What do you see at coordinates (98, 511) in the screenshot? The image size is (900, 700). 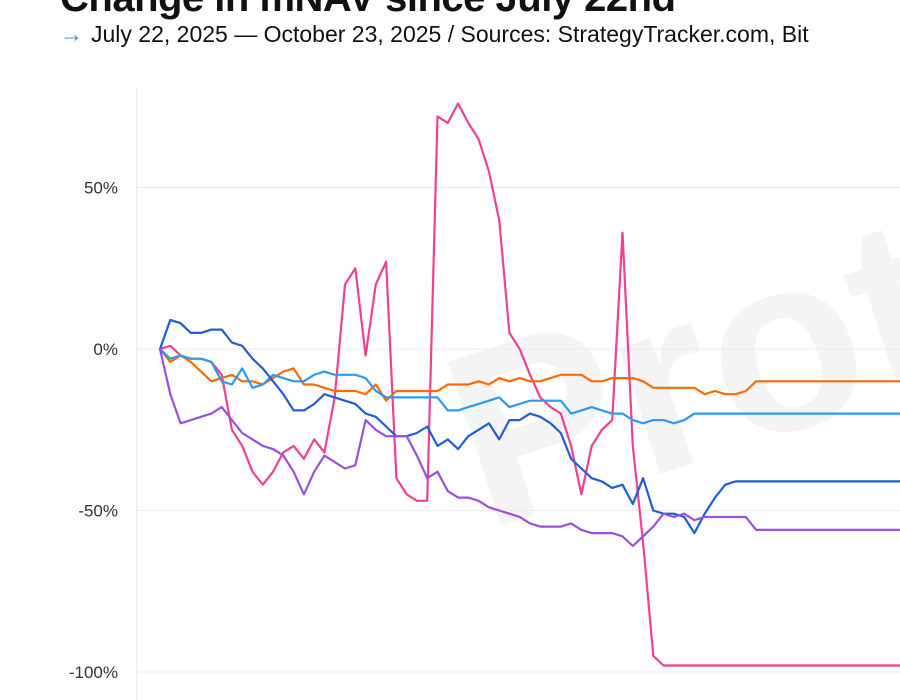 I see `y-tick-label: -50%` at bounding box center [98, 511].